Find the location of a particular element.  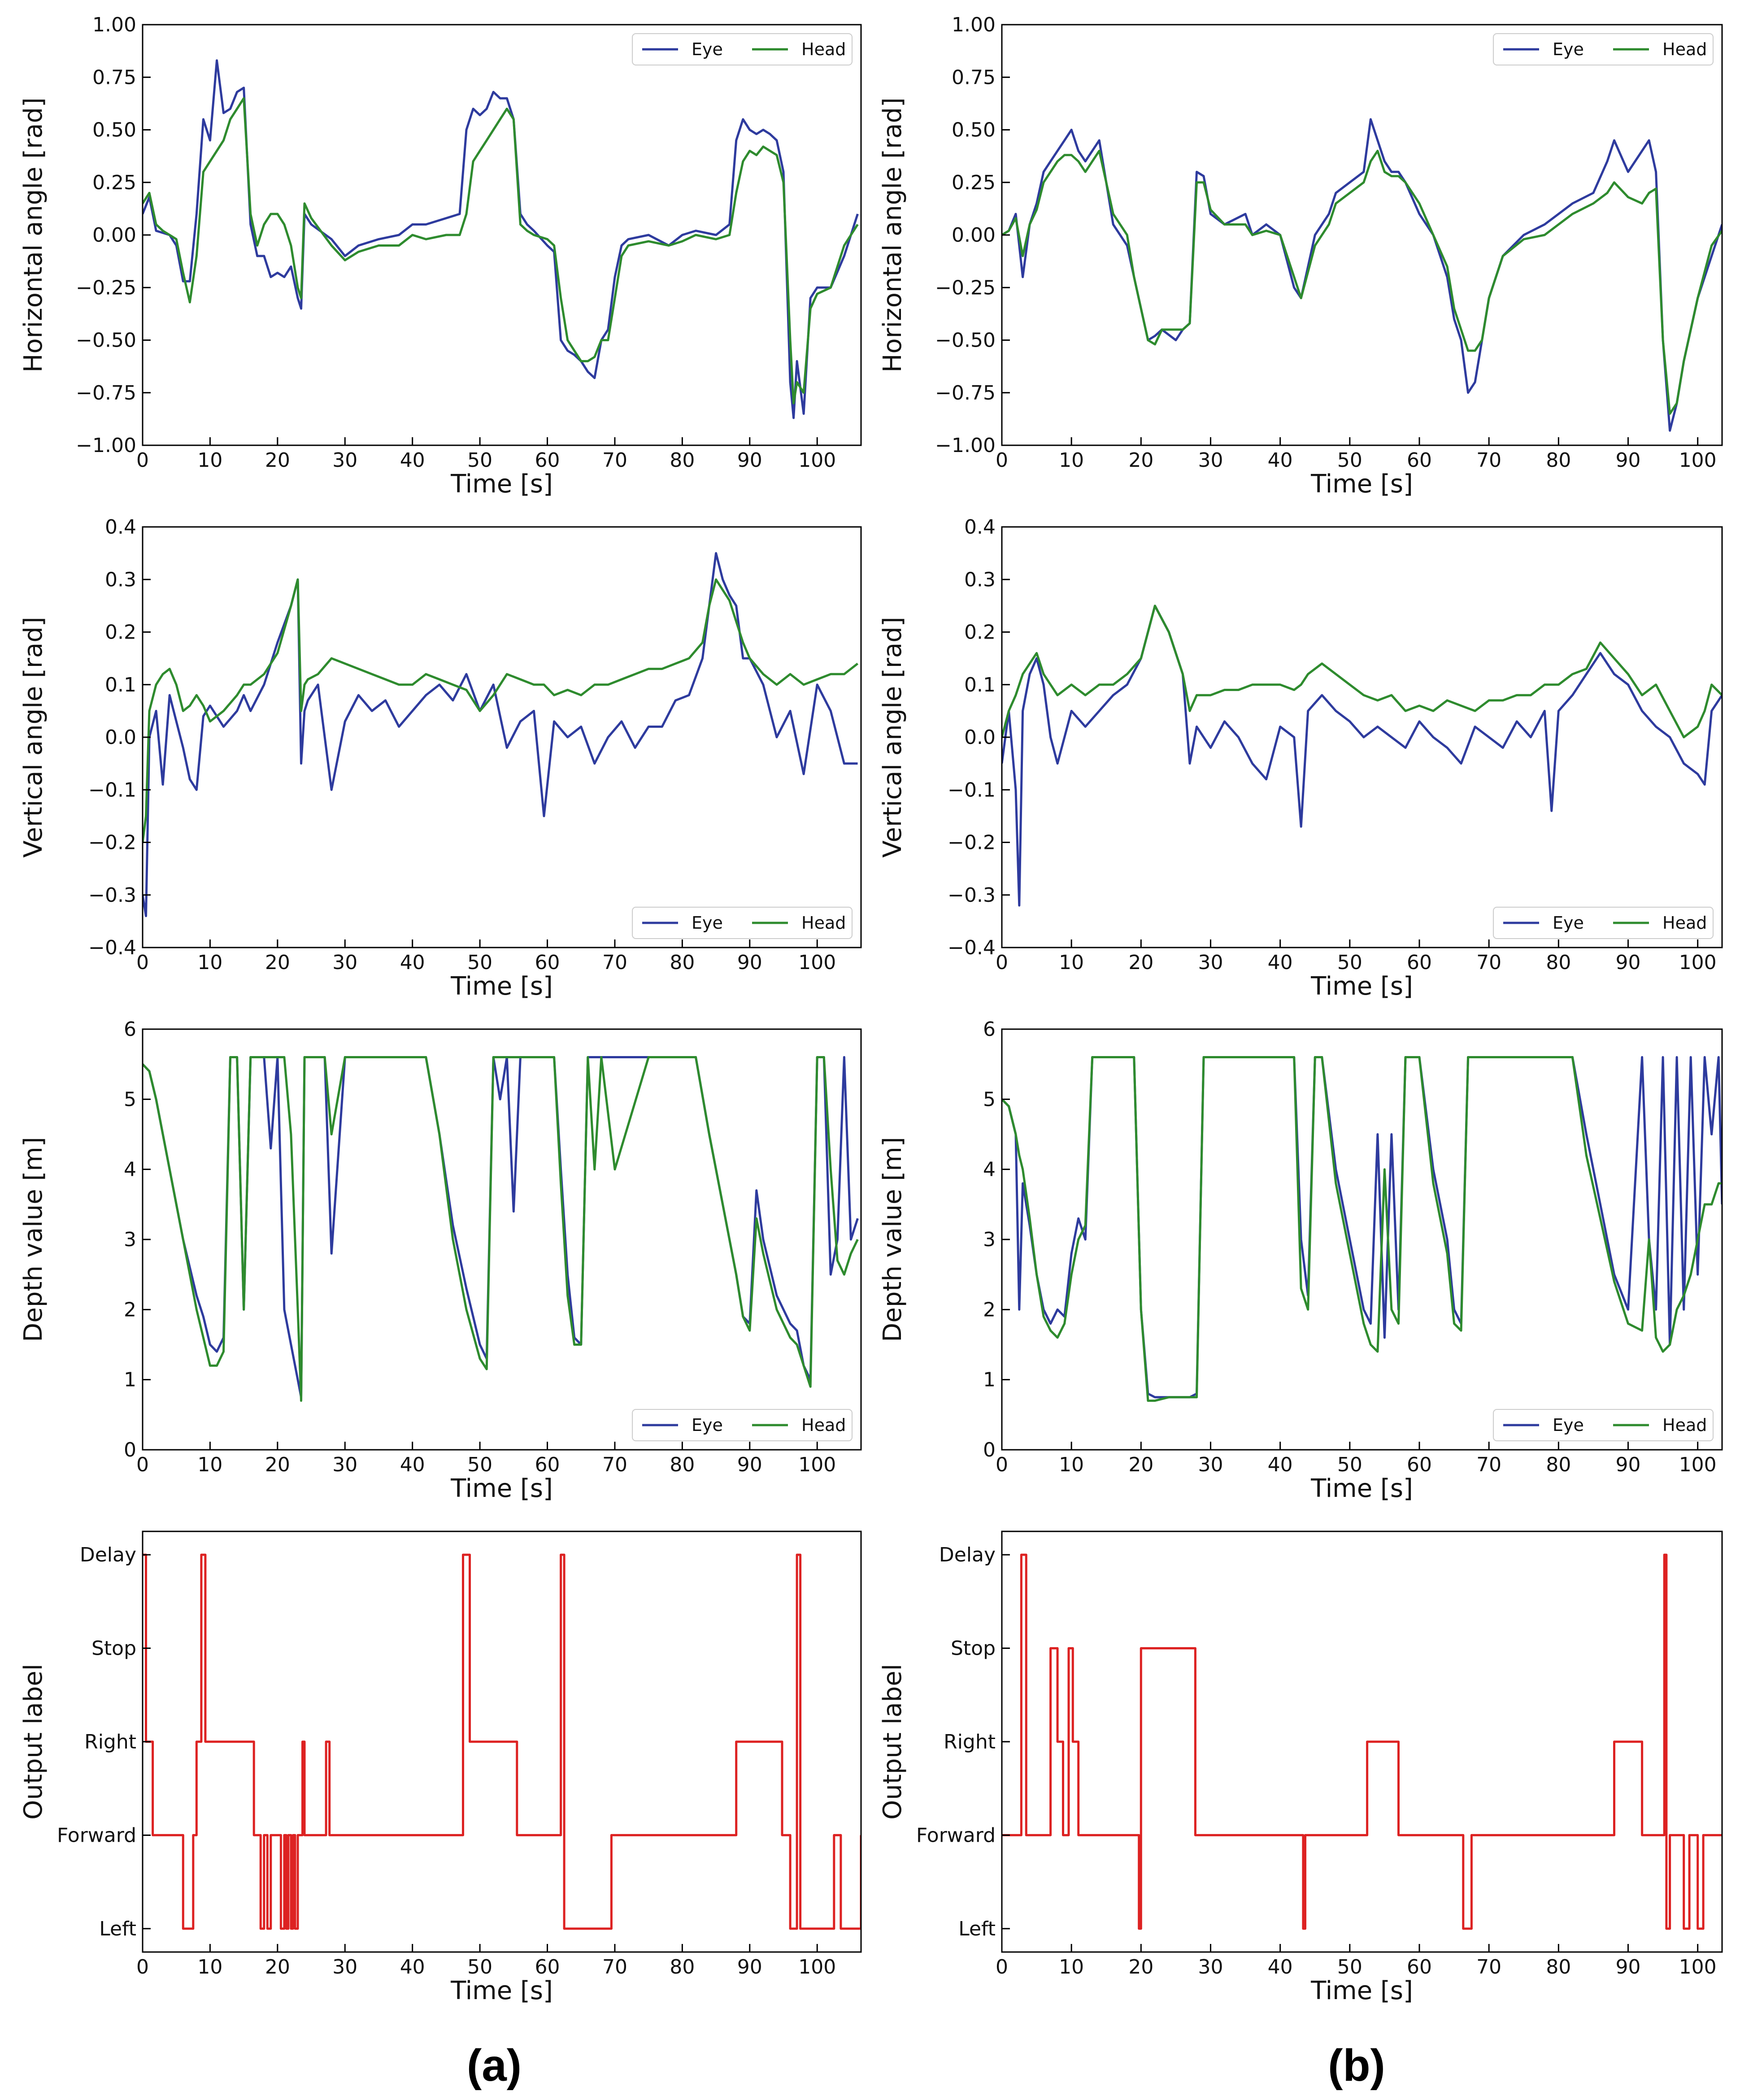

y-tick-label: Left is located at coordinates (977, 1929).